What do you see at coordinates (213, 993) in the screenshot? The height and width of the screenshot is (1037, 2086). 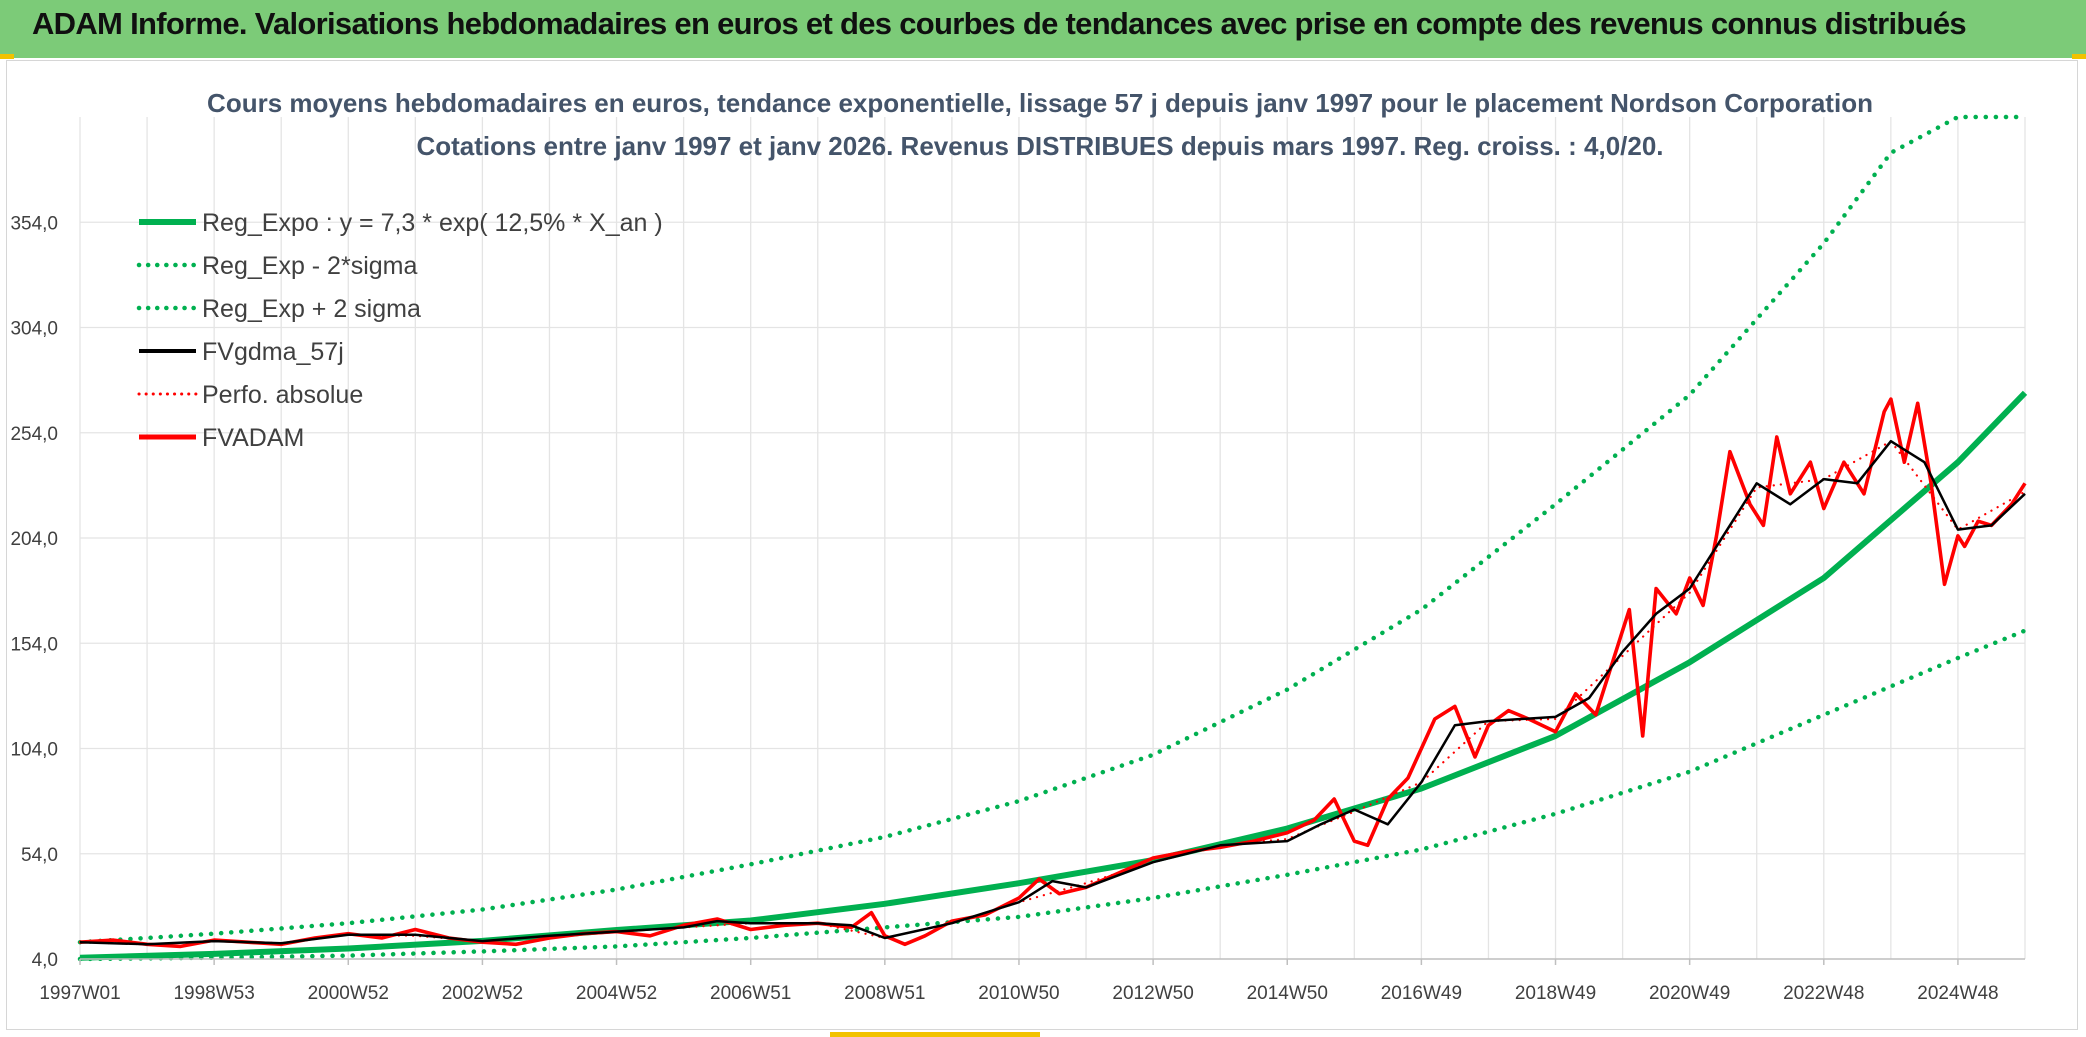 I see `x-tick-label: 1998W53` at bounding box center [213, 993].